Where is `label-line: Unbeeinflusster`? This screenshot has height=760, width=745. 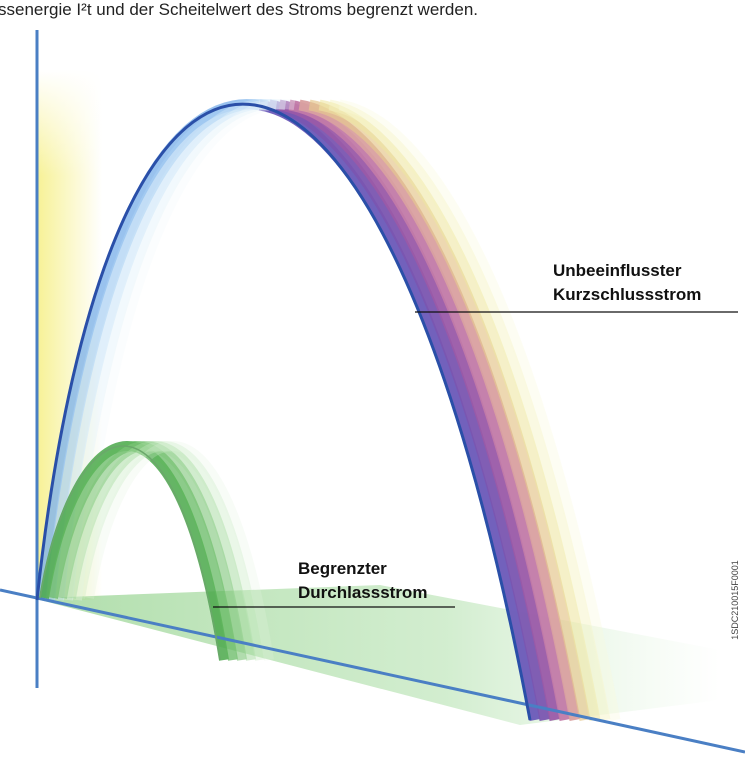
label-line: Unbeeinflusster is located at coordinates (617, 270).